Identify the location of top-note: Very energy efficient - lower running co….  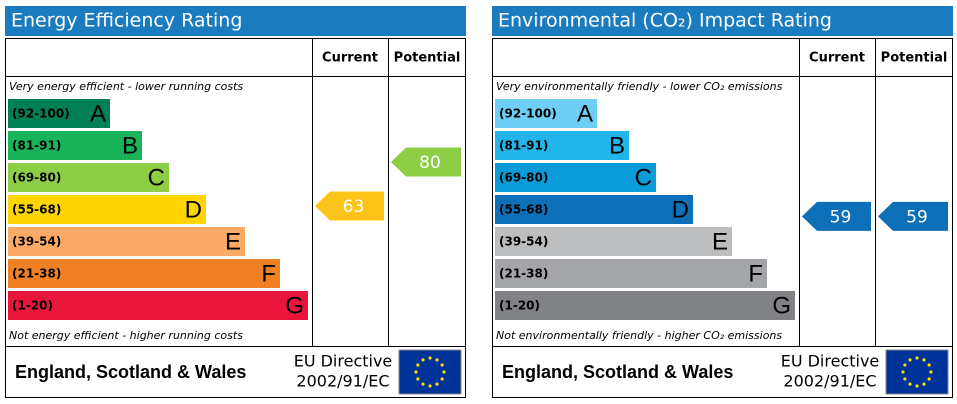
(126, 86).